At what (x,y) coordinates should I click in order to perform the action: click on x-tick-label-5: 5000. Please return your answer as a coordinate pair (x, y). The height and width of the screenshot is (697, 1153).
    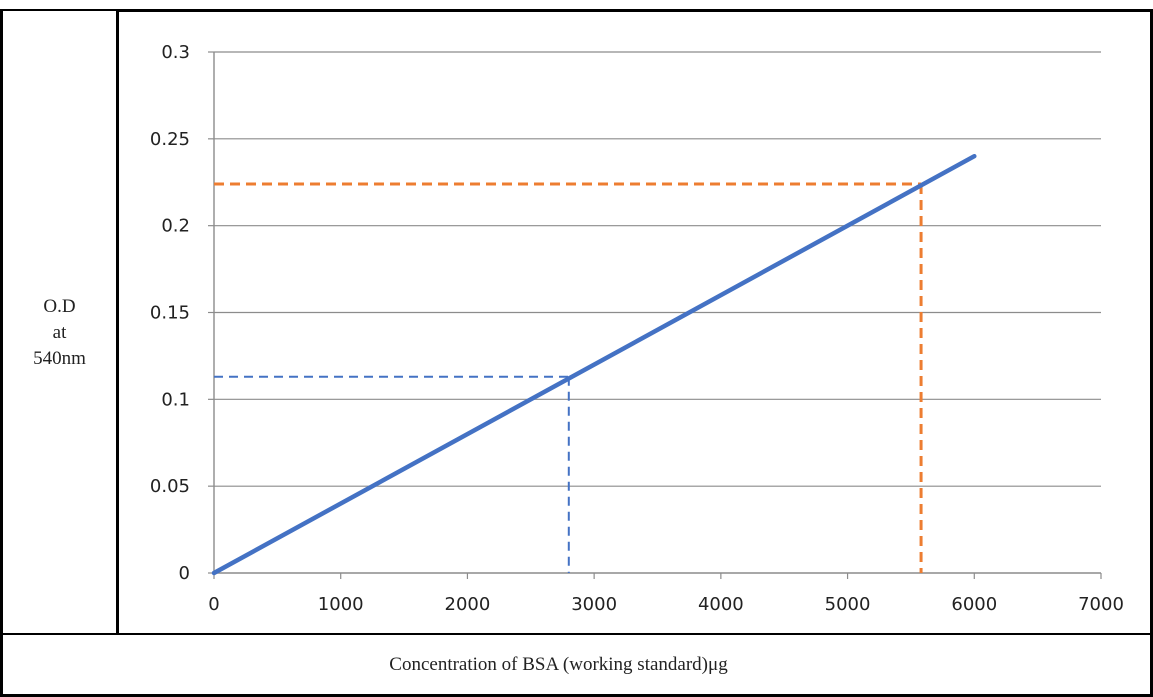
    Looking at the image, I should click on (848, 604).